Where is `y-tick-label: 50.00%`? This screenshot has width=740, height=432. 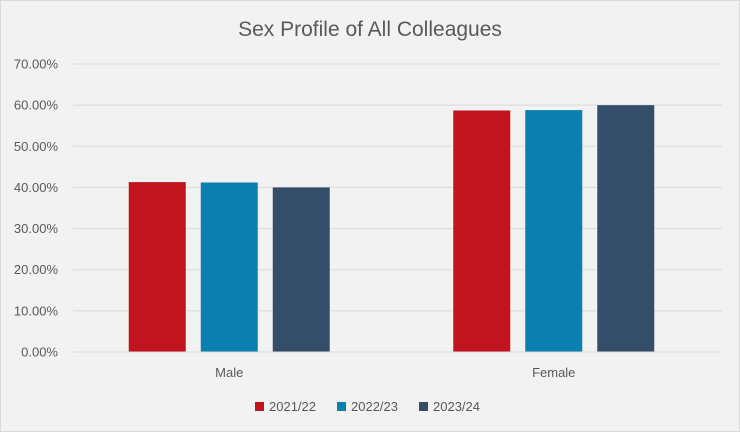 y-tick-label: 50.00% is located at coordinates (36, 146).